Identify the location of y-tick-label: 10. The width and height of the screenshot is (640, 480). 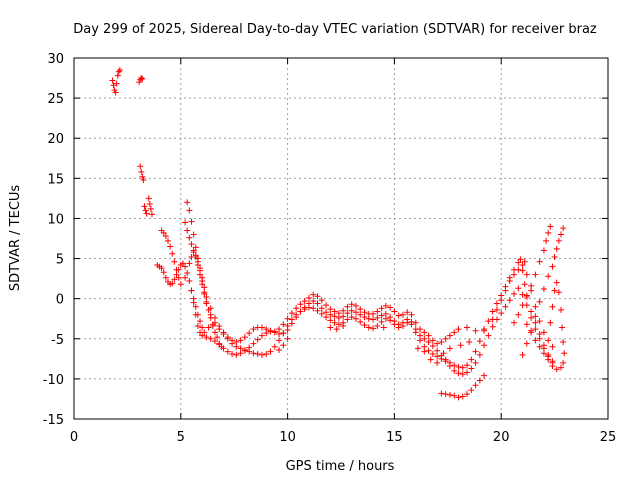
(55, 219).